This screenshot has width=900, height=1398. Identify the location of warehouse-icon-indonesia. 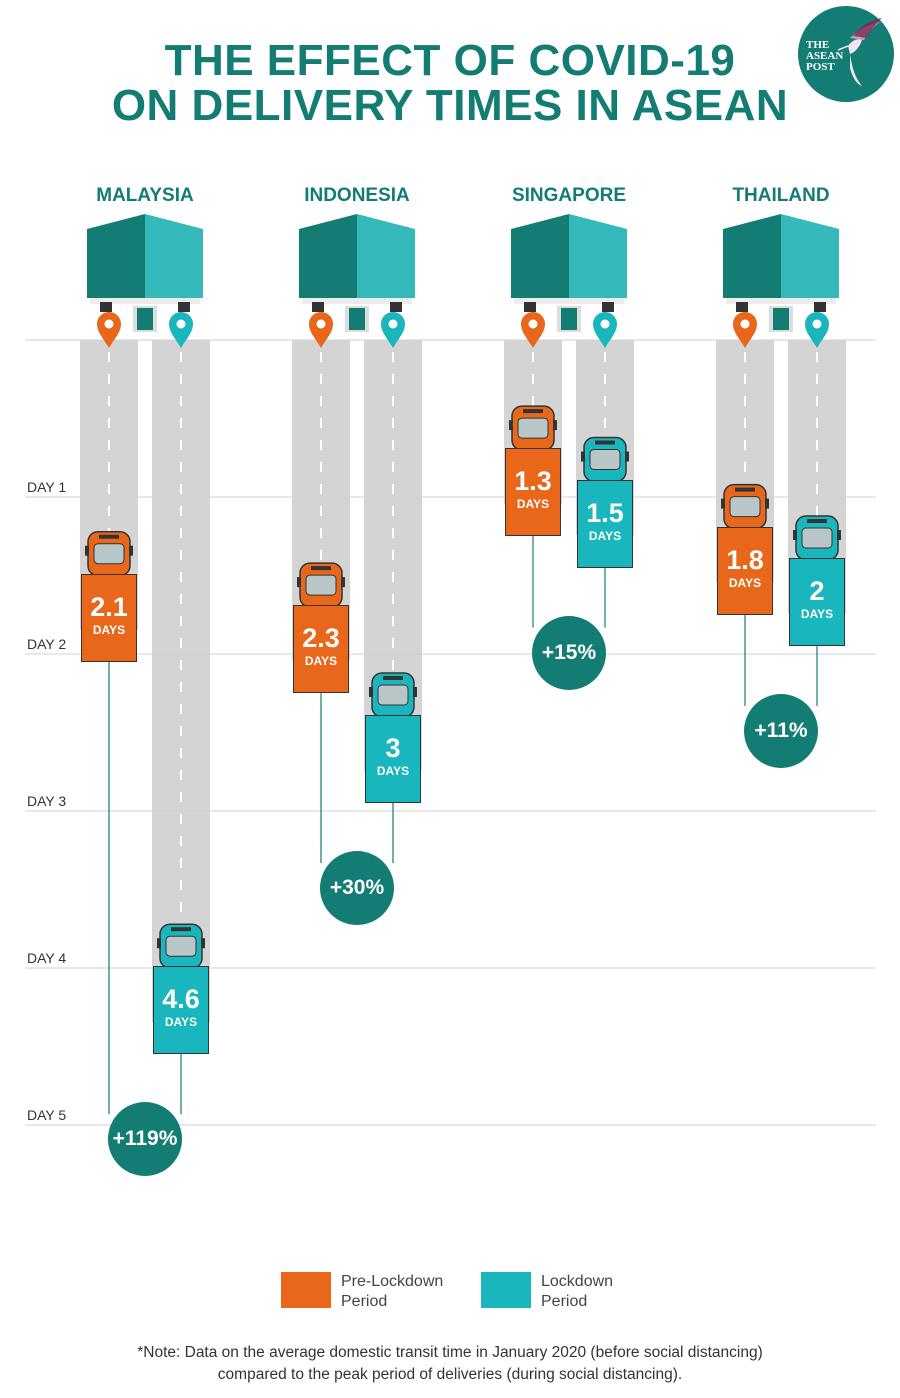
(357, 273).